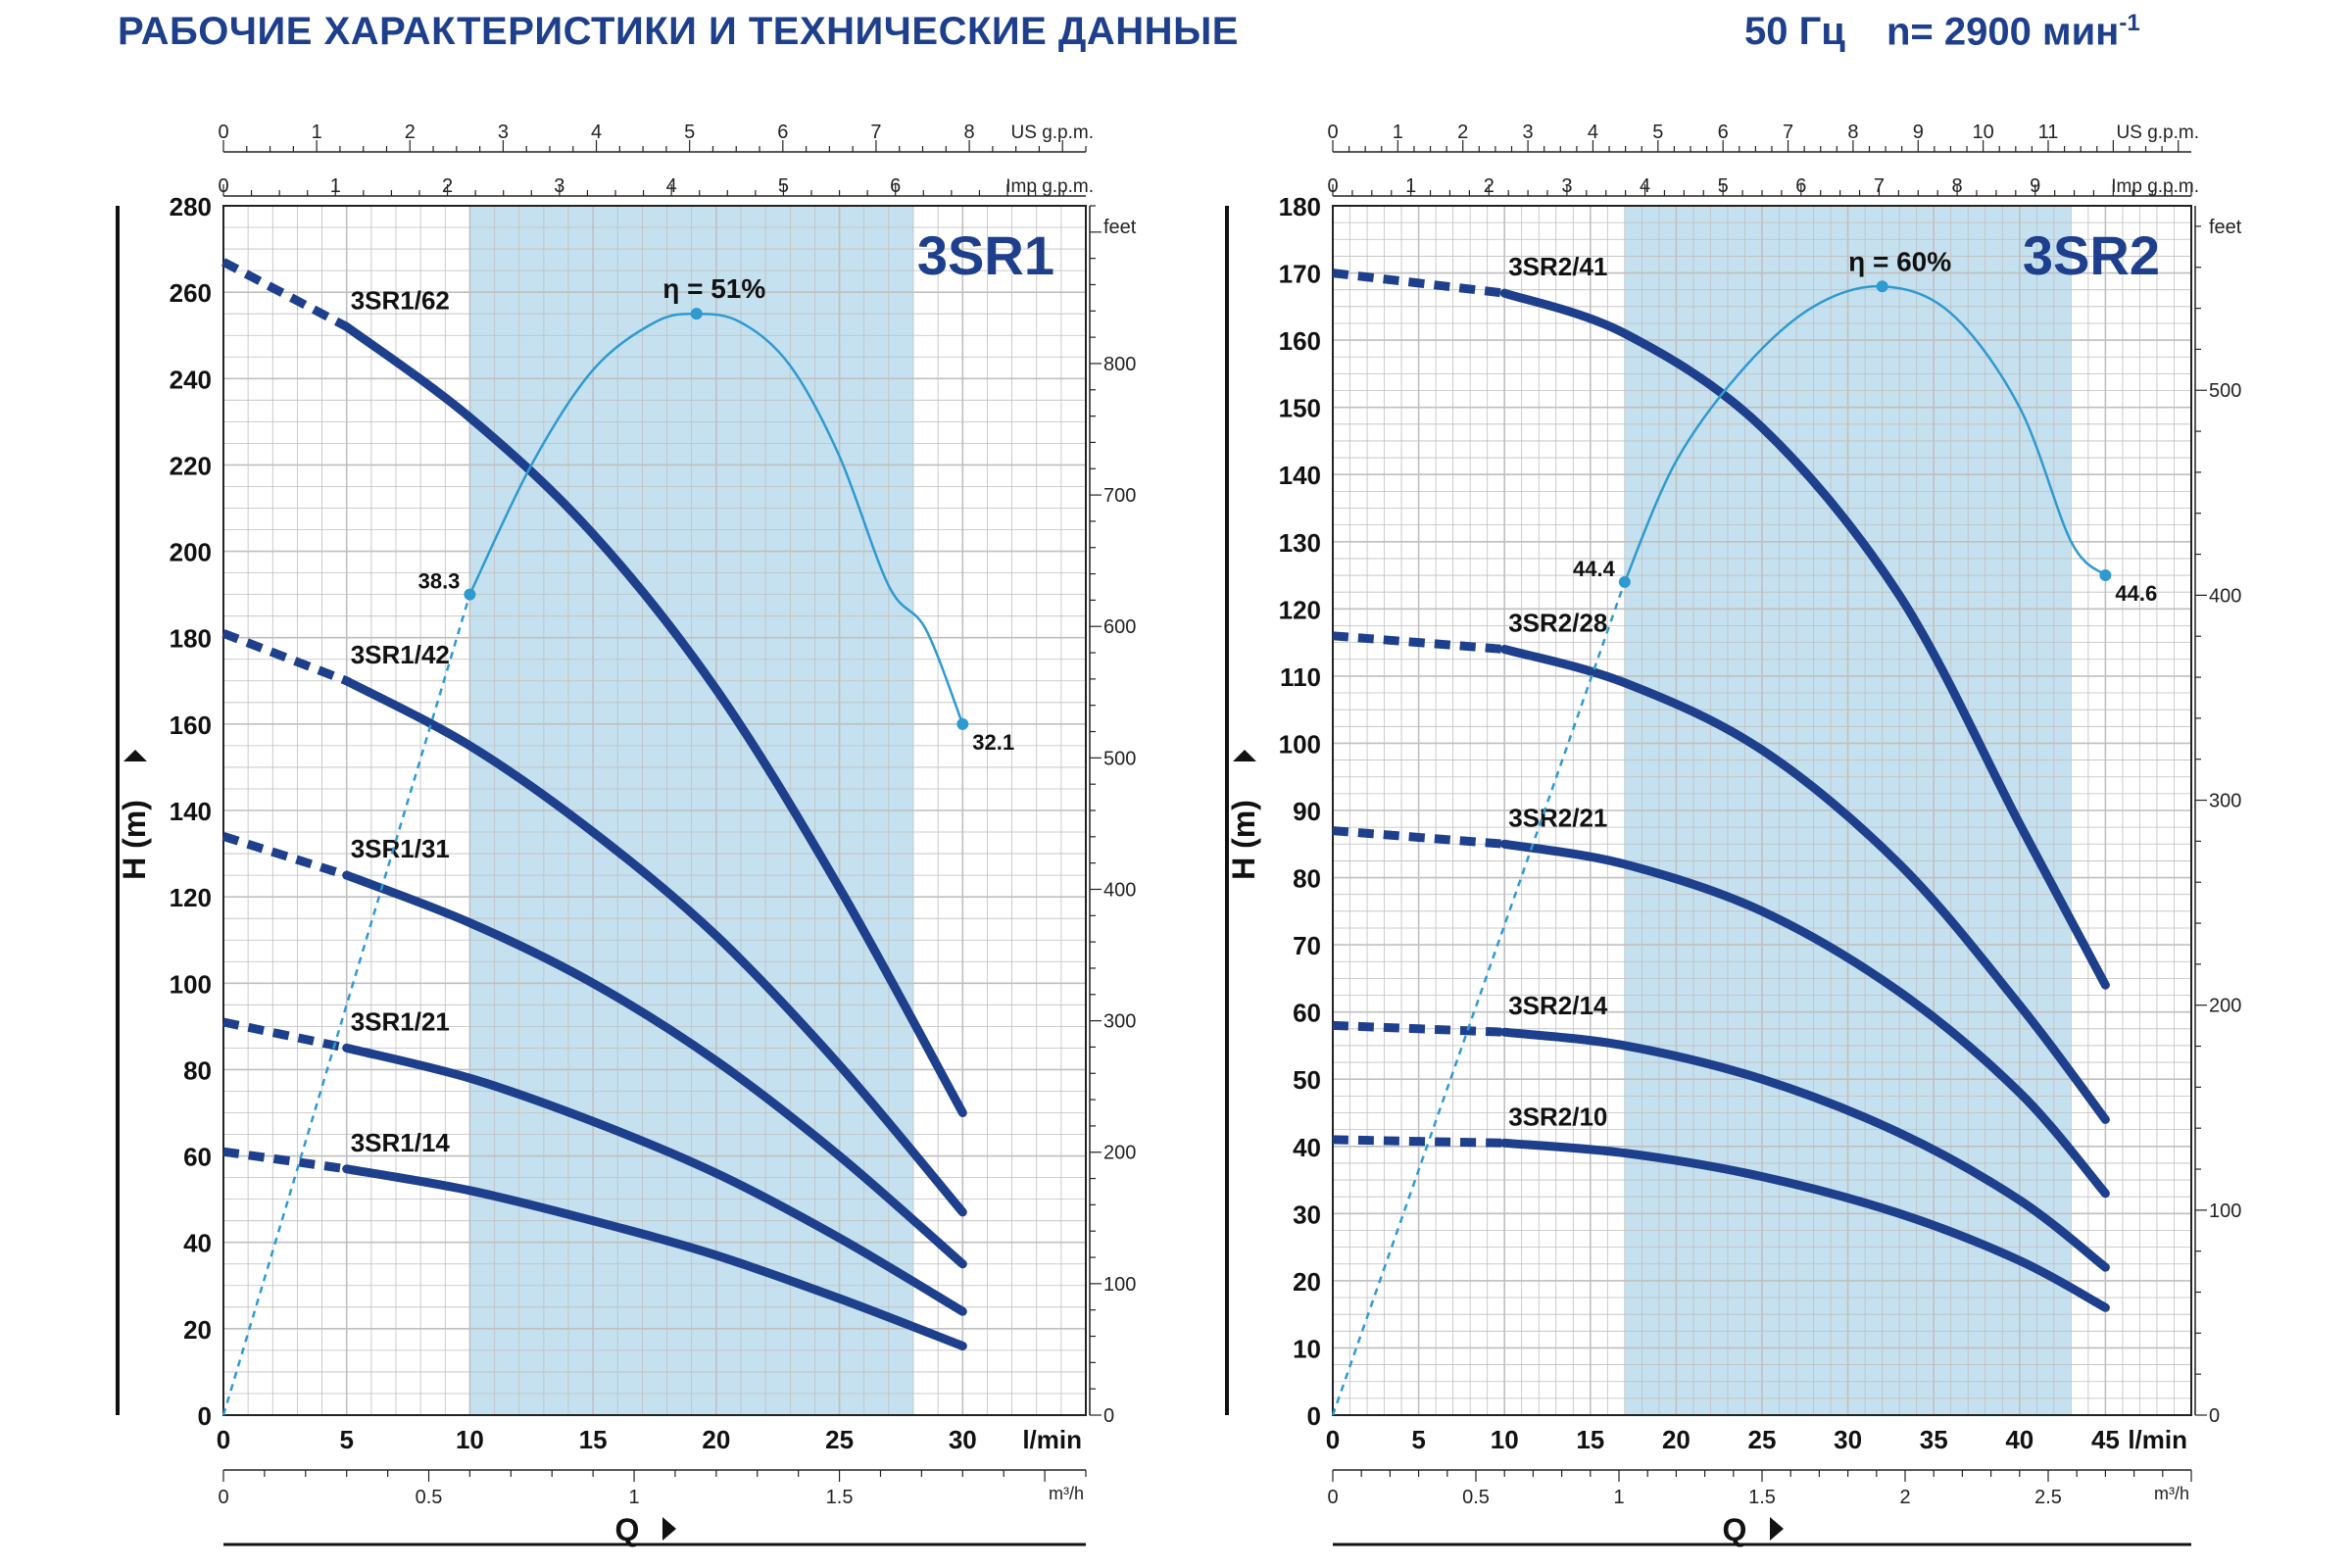 The width and height of the screenshot is (2352, 1568). What do you see at coordinates (191, 206) in the screenshot?
I see `y-tick-label: 280` at bounding box center [191, 206].